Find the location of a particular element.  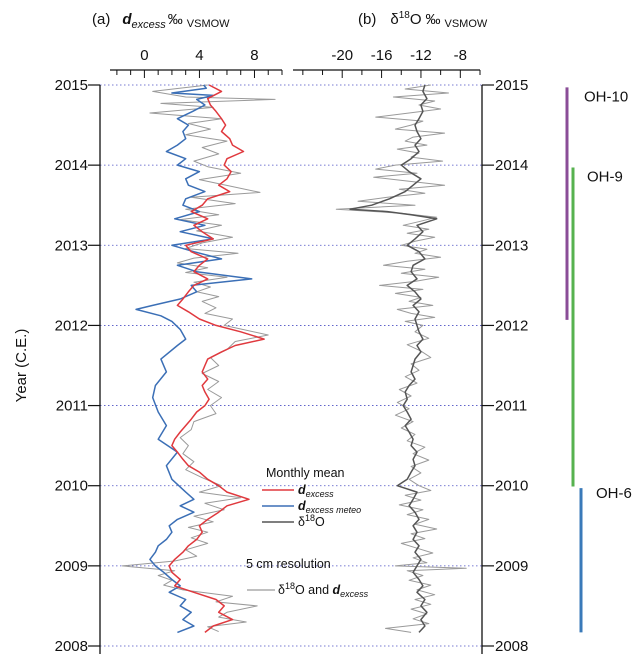

panel-a-title: (a) dexcess ‰ VSMOW is located at coordinates (161, 21).